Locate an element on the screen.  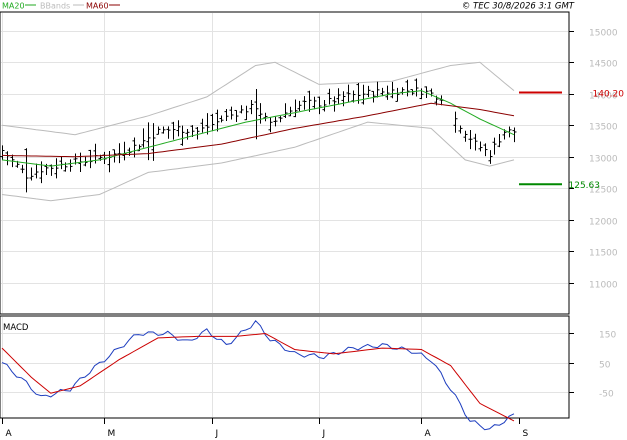
macd-y-ticks: 150 50 -50 is located at coordinates (592, 365).